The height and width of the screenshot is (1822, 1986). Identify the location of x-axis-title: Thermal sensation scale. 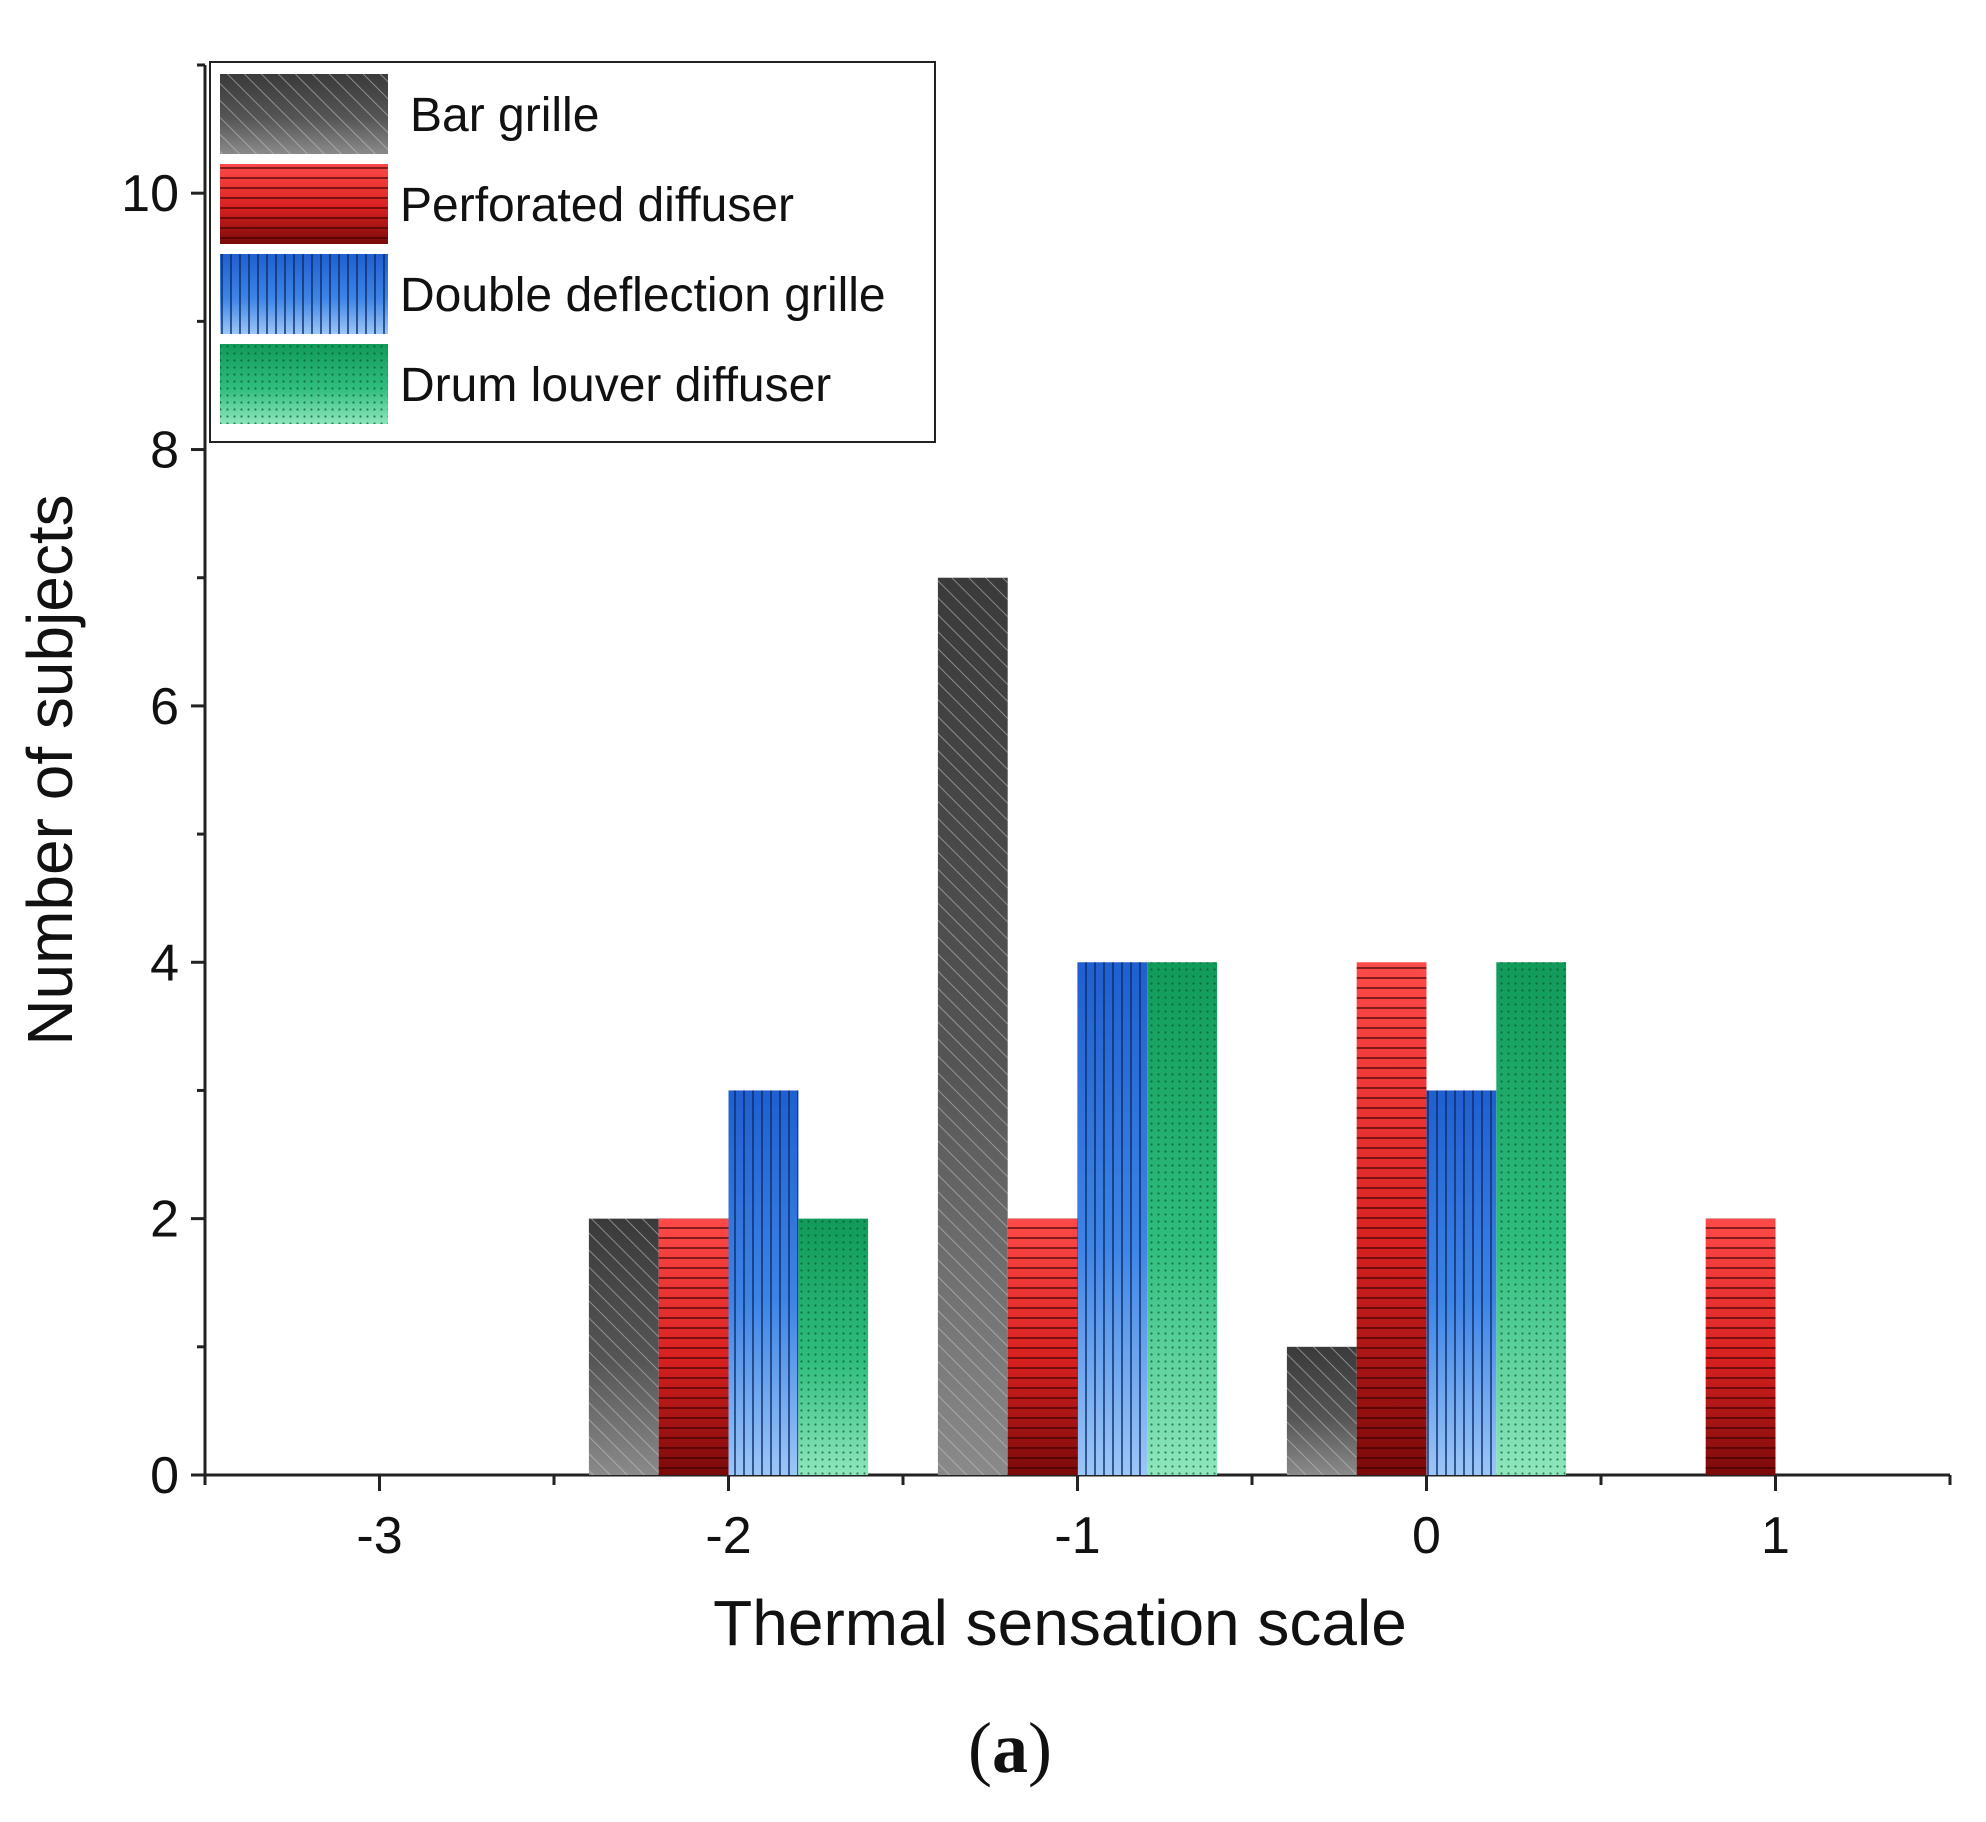
(1060, 1623).